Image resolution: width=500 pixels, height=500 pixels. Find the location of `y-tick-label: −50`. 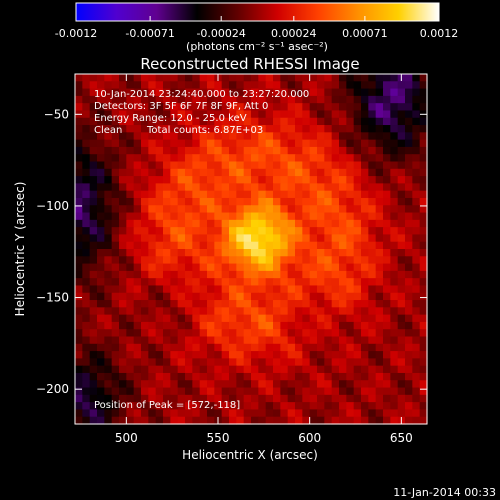

y-tick-label: −50 is located at coordinates (56, 114).